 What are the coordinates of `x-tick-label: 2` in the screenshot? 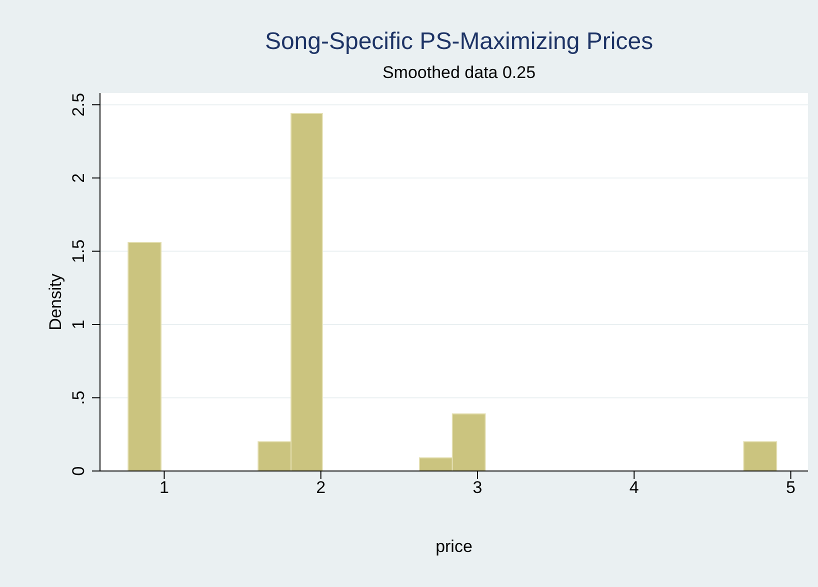 It's located at (321, 488).